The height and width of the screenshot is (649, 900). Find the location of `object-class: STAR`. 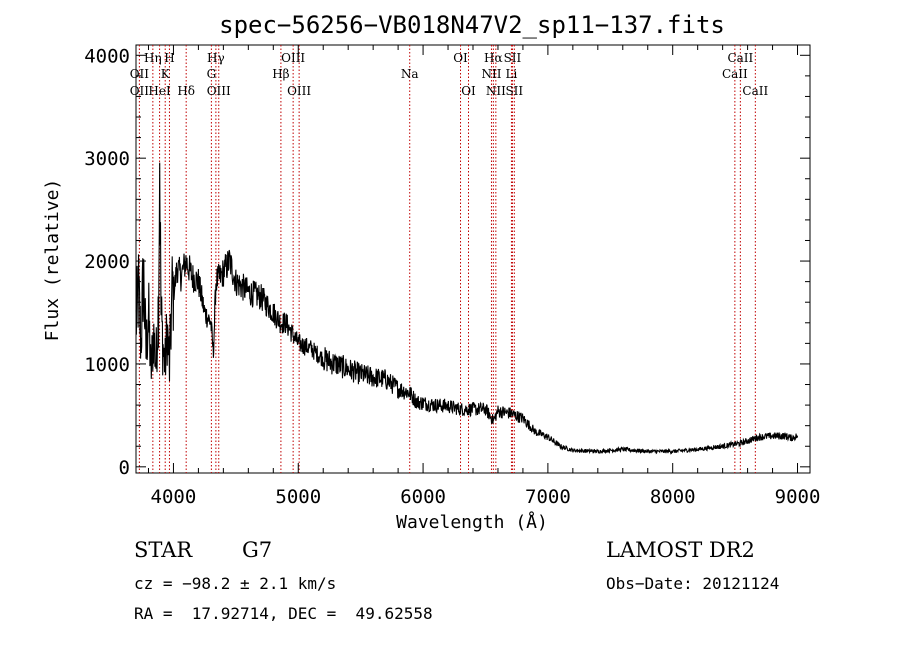

object-class: STAR is located at coordinates (163, 550).